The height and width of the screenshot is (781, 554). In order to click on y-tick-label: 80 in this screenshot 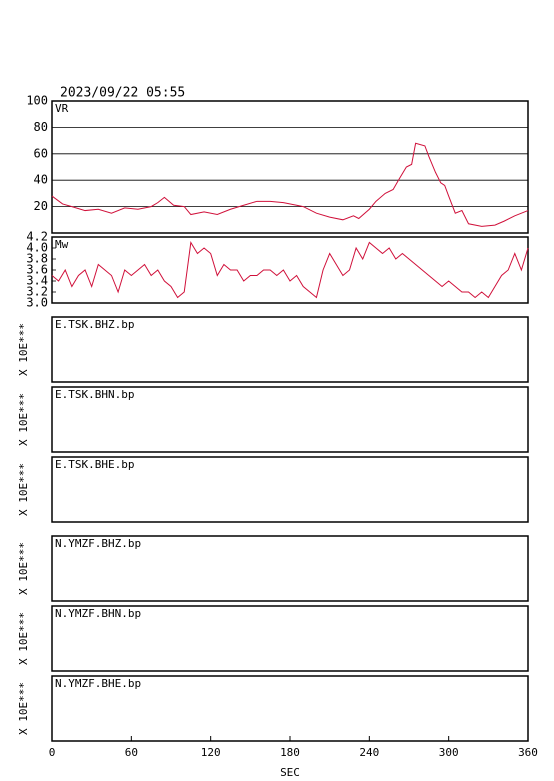, I will do `click(41, 127)`.